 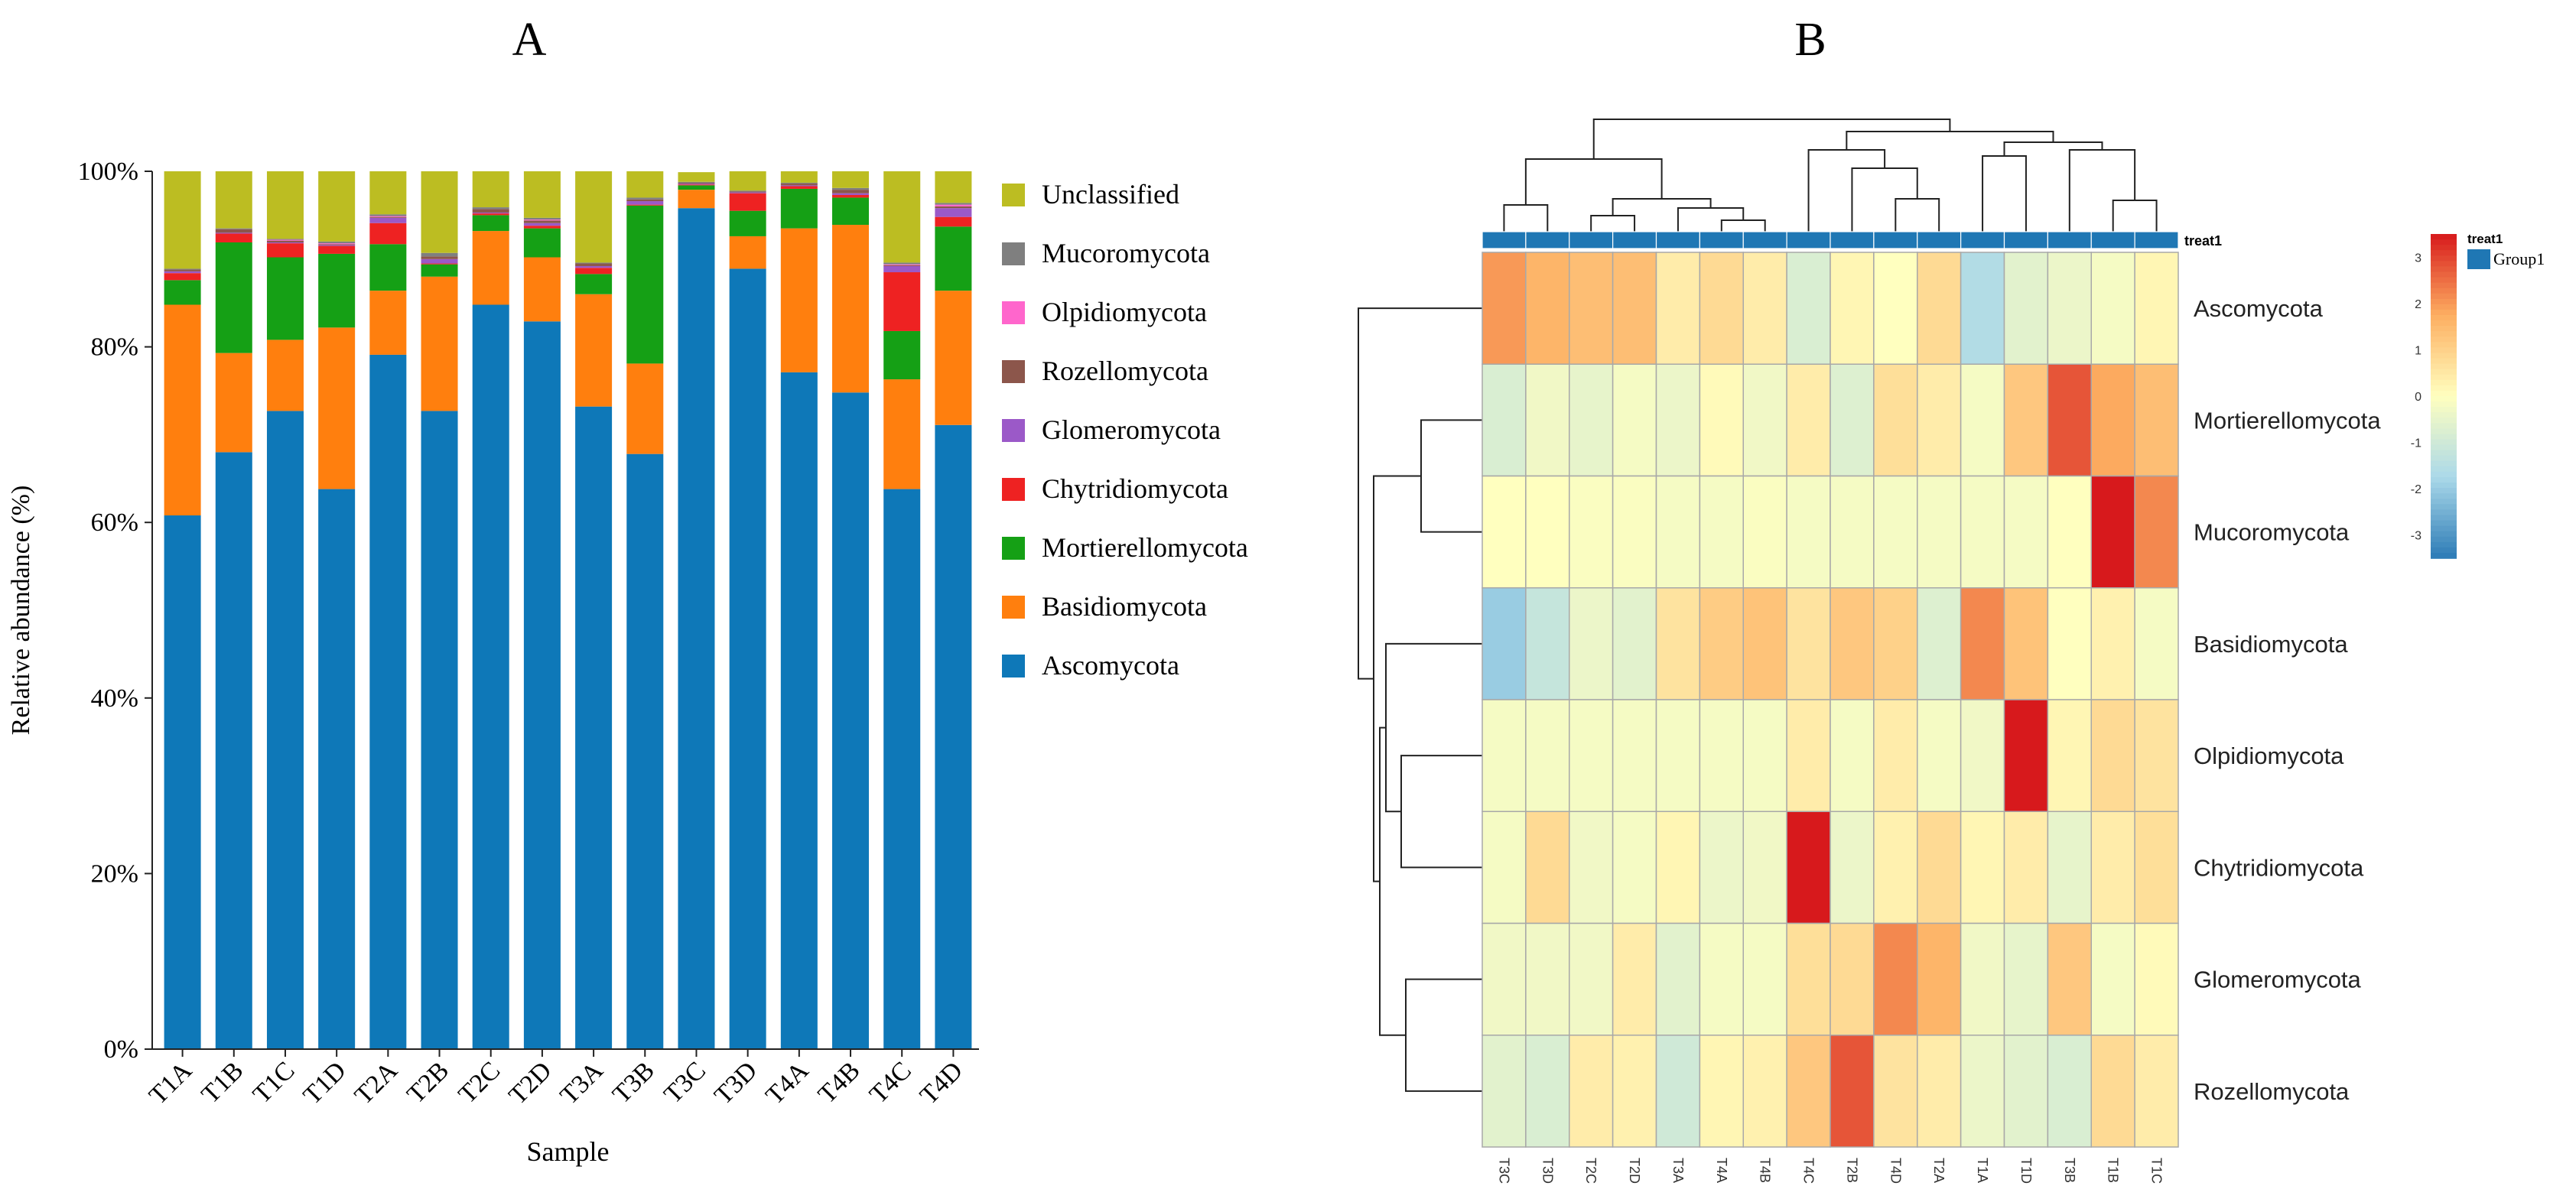 What do you see at coordinates (1105, 371) in the screenshot?
I see `legend-item-rozellomycota: Rozellomycota` at bounding box center [1105, 371].